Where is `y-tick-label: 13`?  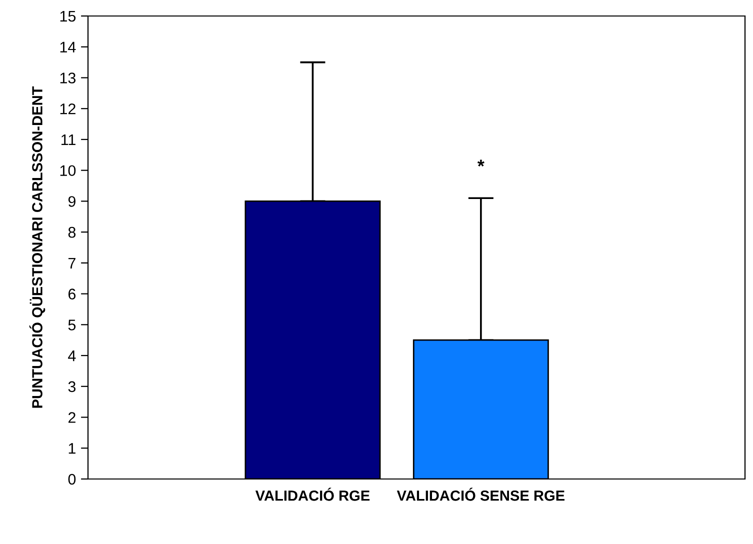
y-tick-label: 13 is located at coordinates (68, 78).